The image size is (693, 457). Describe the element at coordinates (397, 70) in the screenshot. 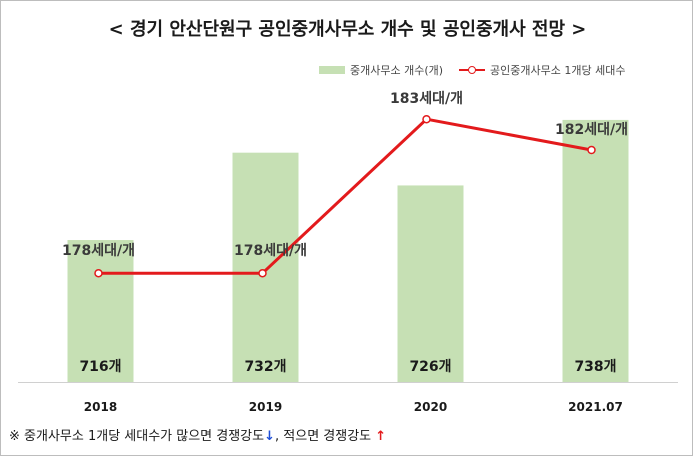

I see `legend-label-bar: 중개사무소 개수(개)` at that location.